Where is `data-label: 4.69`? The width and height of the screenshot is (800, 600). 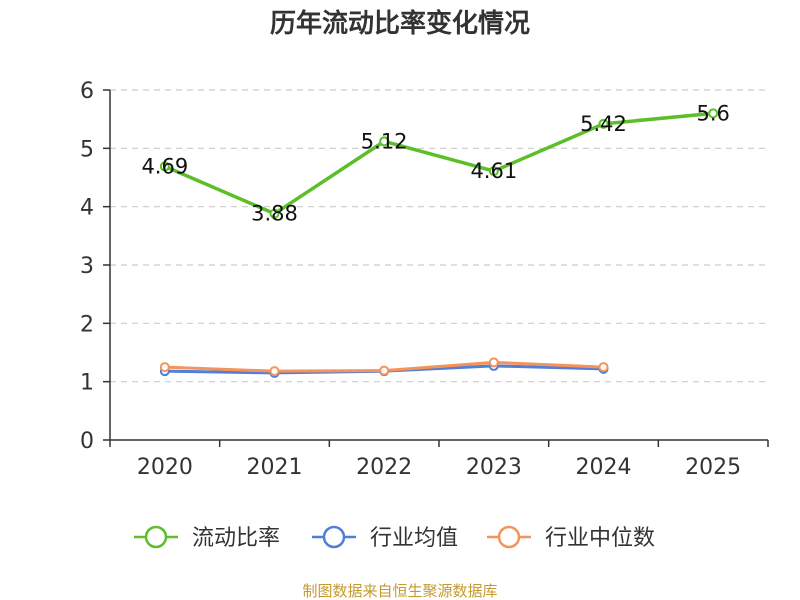 data-label: 4.69 is located at coordinates (164, 166).